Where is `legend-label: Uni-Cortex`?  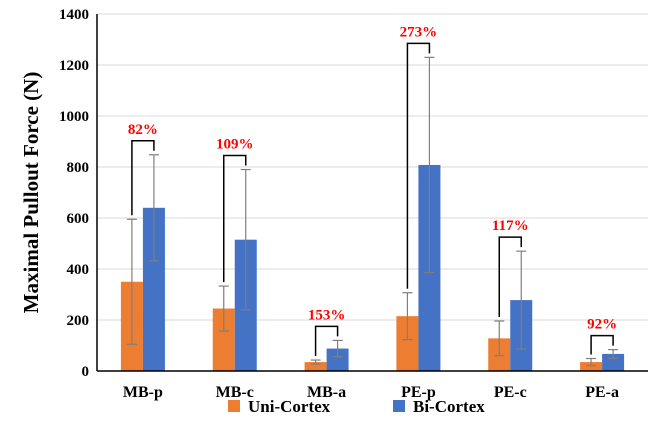 legend-label: Uni-Cortex is located at coordinates (289, 406).